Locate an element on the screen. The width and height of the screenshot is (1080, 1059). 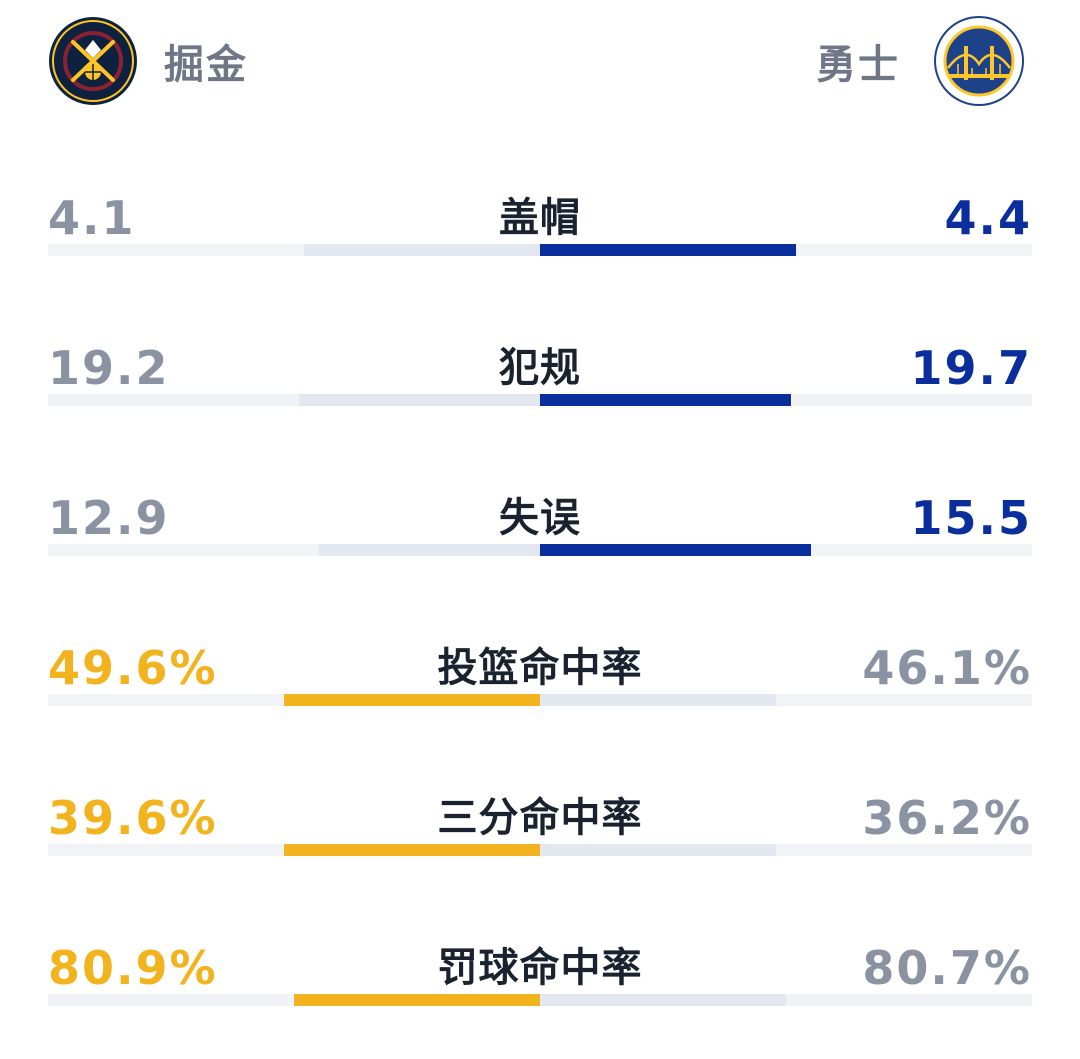
home-stat-value: 80.9% is located at coordinates (133, 968).